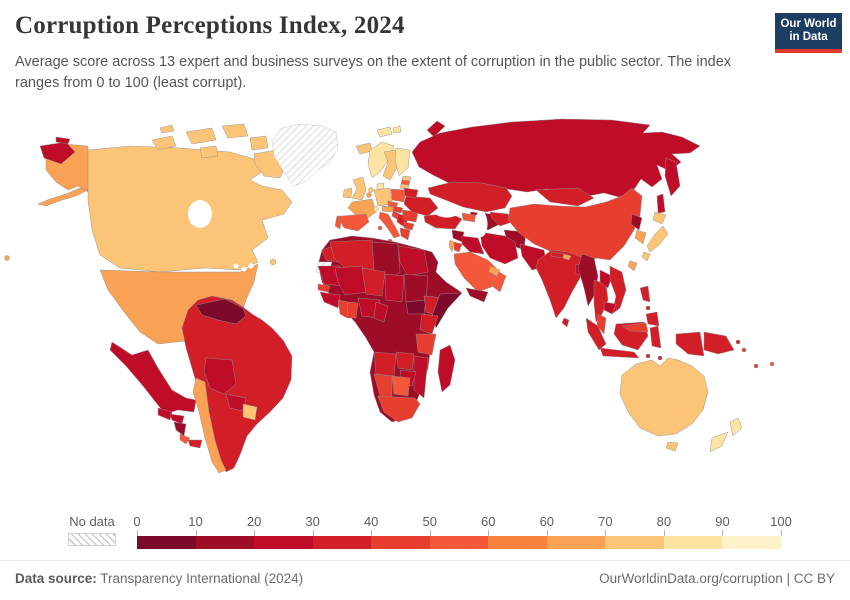 The height and width of the screenshot is (600, 850). What do you see at coordinates (416, 307) in the screenshot?
I see `map-region-south-sudan` at bounding box center [416, 307].